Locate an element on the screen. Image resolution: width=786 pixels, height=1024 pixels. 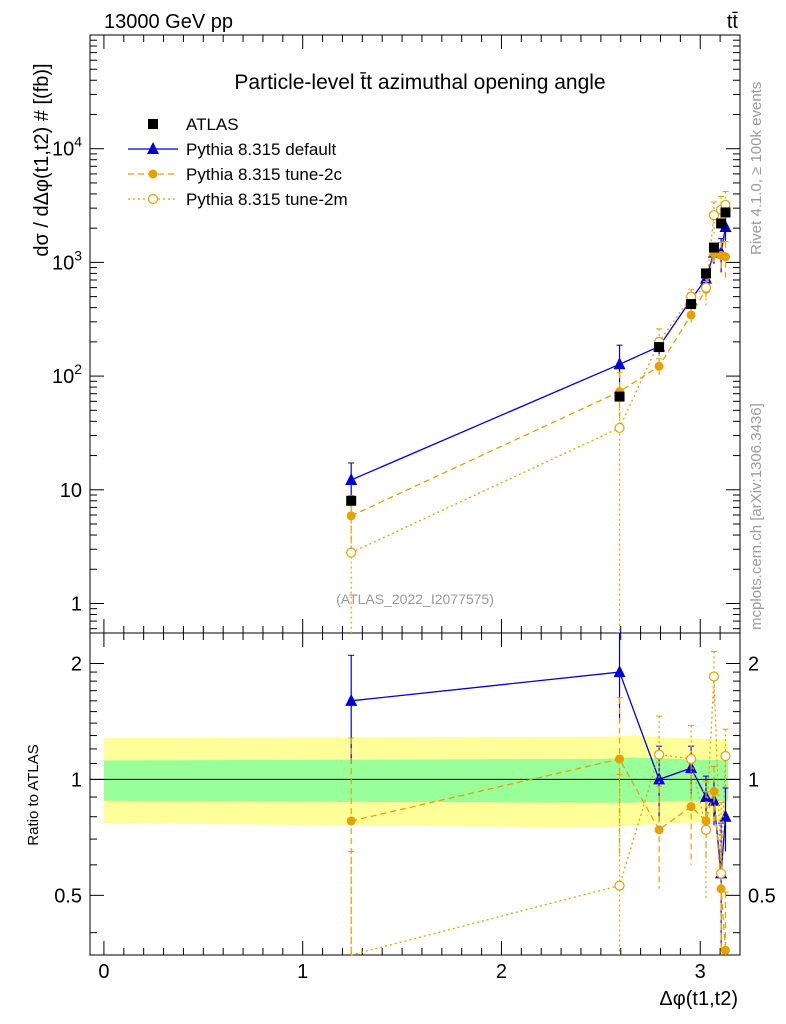
y-tick-label-main: 10³ is located at coordinates (67, 260).